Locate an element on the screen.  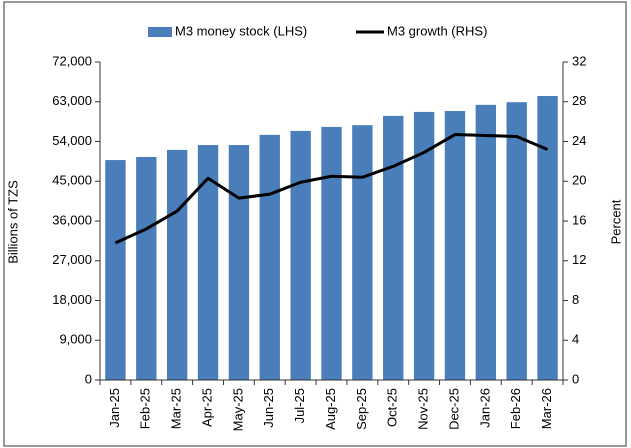
y2-tick-label: 24 is located at coordinates (579, 140).